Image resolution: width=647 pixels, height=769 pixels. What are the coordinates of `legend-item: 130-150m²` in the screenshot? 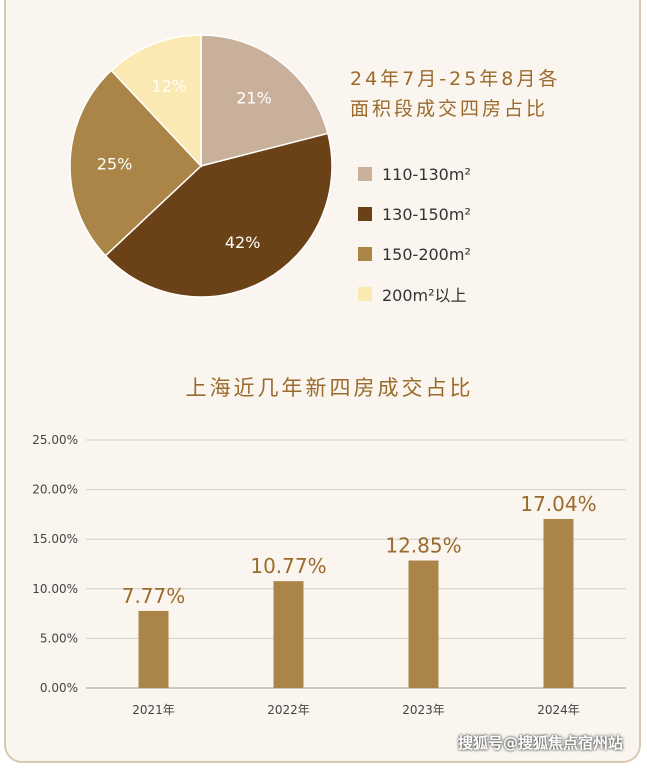 It's located at (414, 214).